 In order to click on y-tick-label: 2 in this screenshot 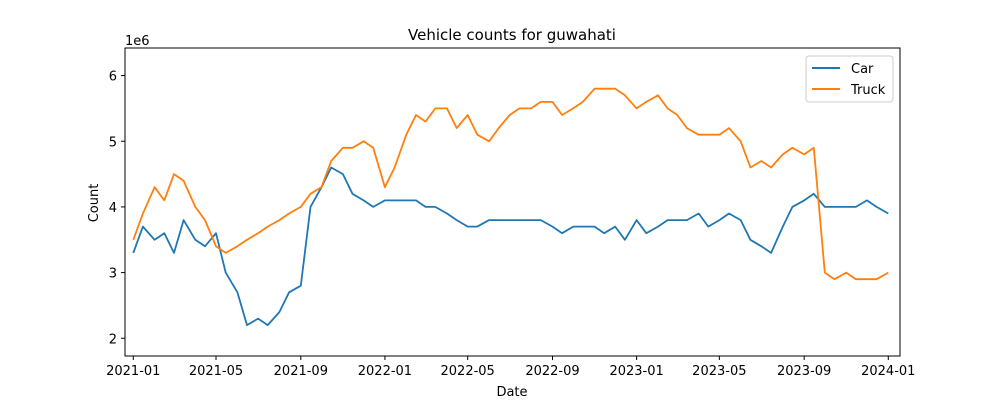, I will do `click(113, 339)`.